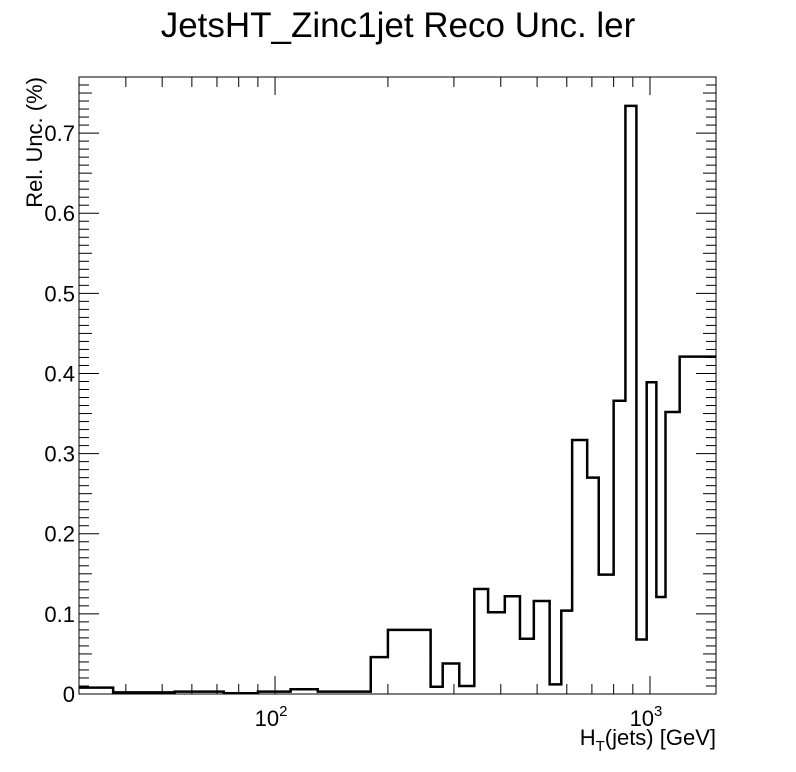 This screenshot has height=772, width=796. What do you see at coordinates (459, 717) in the screenshot?
I see `x-tick-labels: 10² 10³` at bounding box center [459, 717].